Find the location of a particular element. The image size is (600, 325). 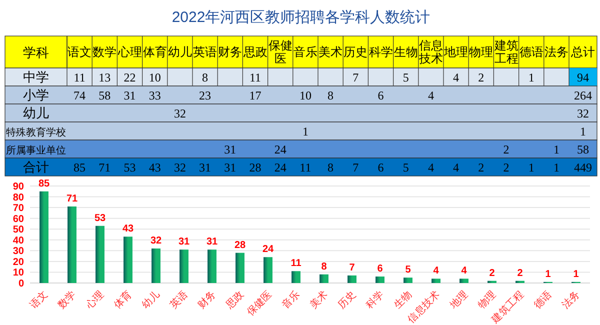

y-tick-label: 50 is located at coordinates (18, 230).